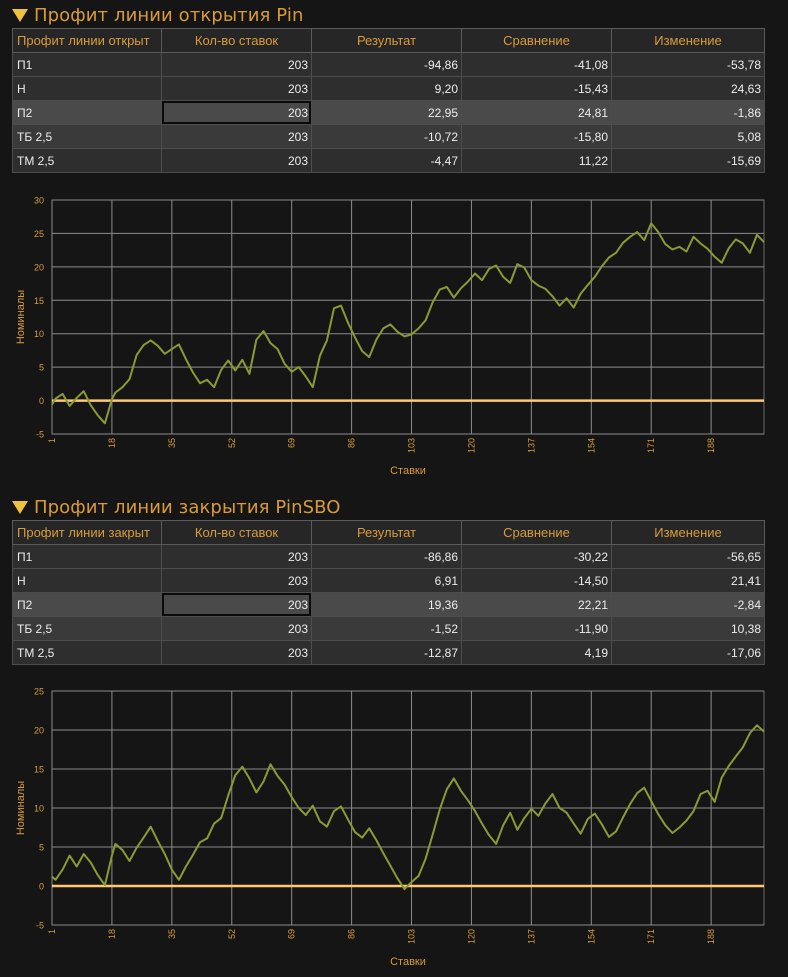  Describe the element at coordinates (688, 64) in the screenshot. I see `row-change: -53,78` at that location.